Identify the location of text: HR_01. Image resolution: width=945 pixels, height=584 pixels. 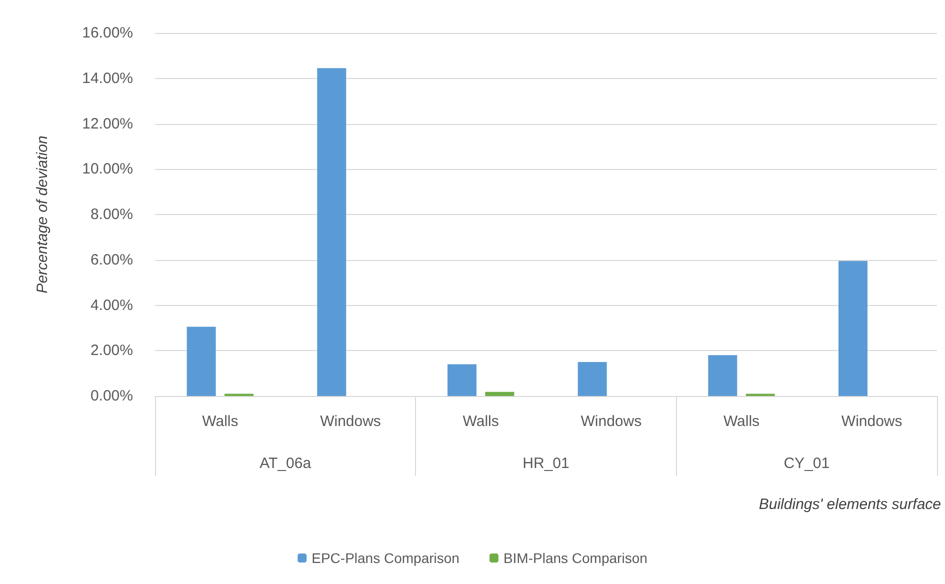
(546, 463).